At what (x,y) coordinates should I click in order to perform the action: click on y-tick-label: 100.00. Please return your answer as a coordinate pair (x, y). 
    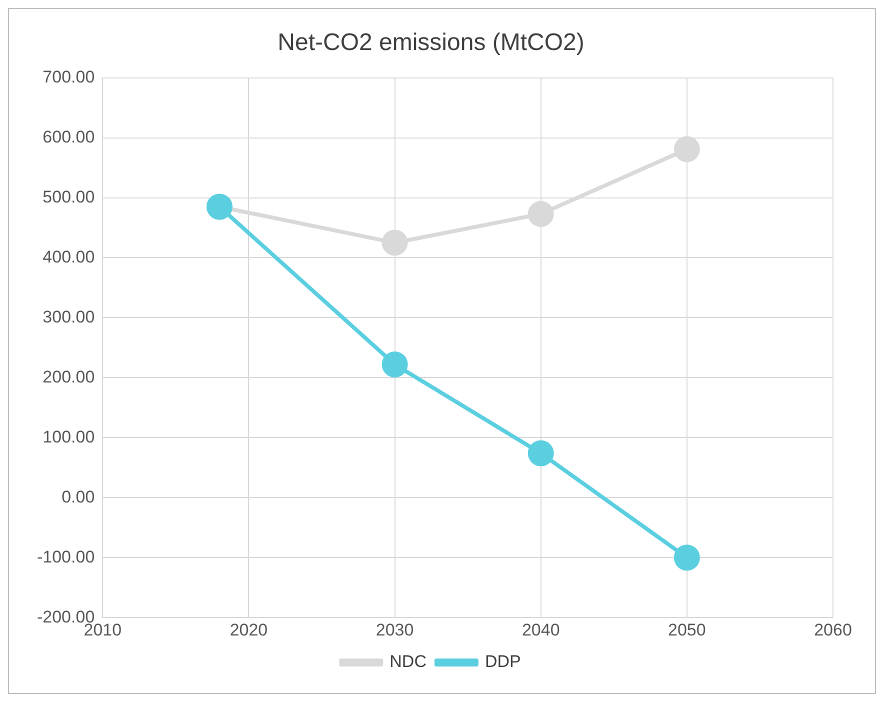
    Looking at the image, I should click on (68, 436).